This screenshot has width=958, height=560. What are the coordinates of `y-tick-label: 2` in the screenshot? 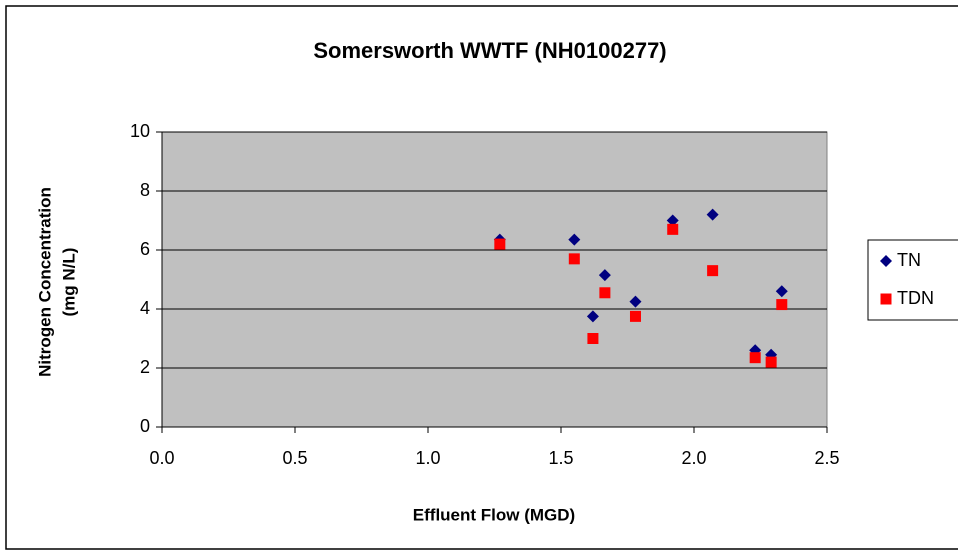 It's located at (145, 367).